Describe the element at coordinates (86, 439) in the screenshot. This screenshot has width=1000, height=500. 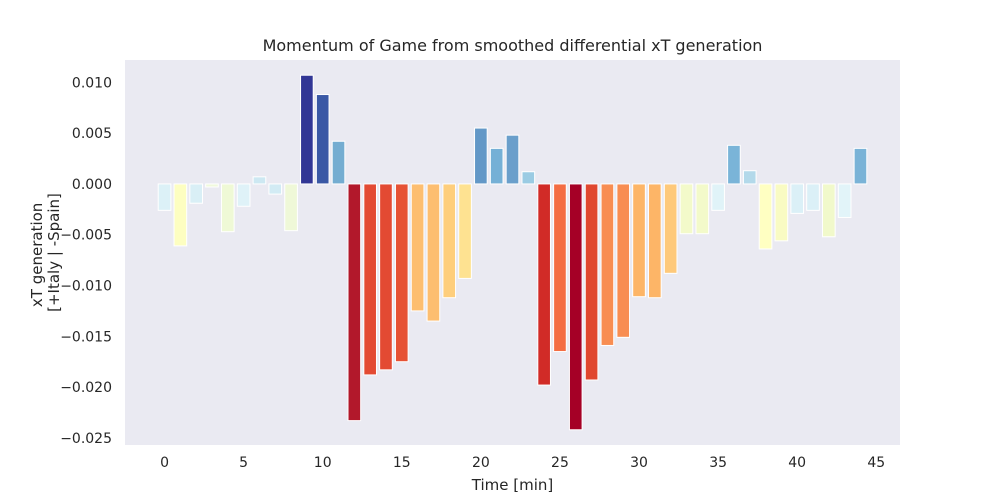
I see `y-tick-label: −0.025` at that location.